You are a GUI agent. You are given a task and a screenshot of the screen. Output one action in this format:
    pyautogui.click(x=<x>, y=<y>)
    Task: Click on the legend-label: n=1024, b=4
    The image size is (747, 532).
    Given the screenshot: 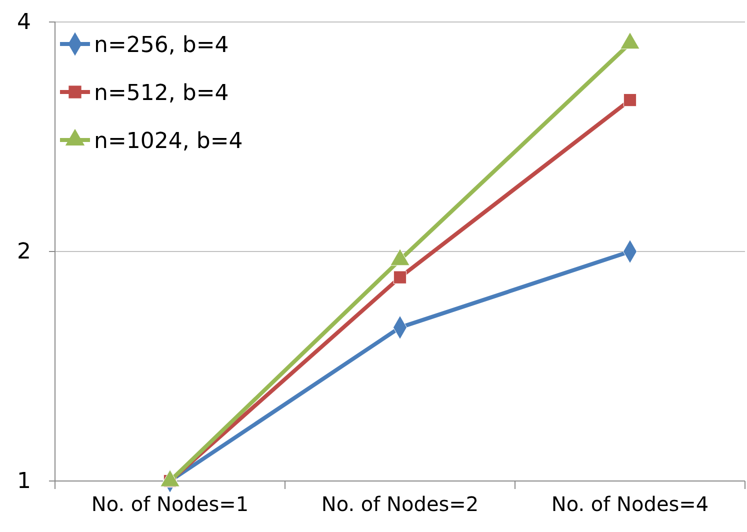 What is the action you would take?
    pyautogui.click(x=168, y=141)
    